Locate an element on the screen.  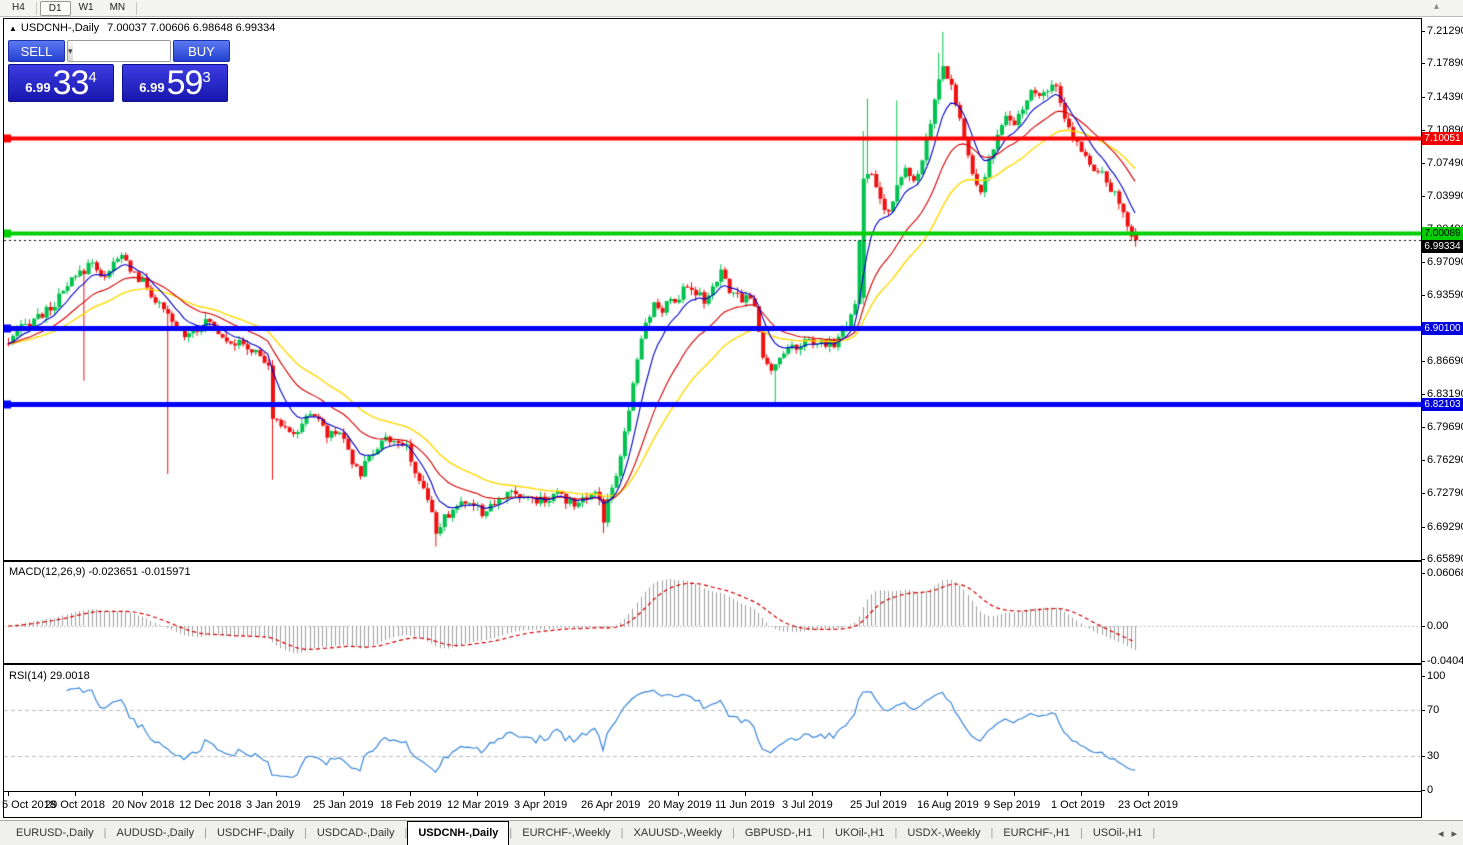
sell-price-pips: 33 is located at coordinates (71, 83).